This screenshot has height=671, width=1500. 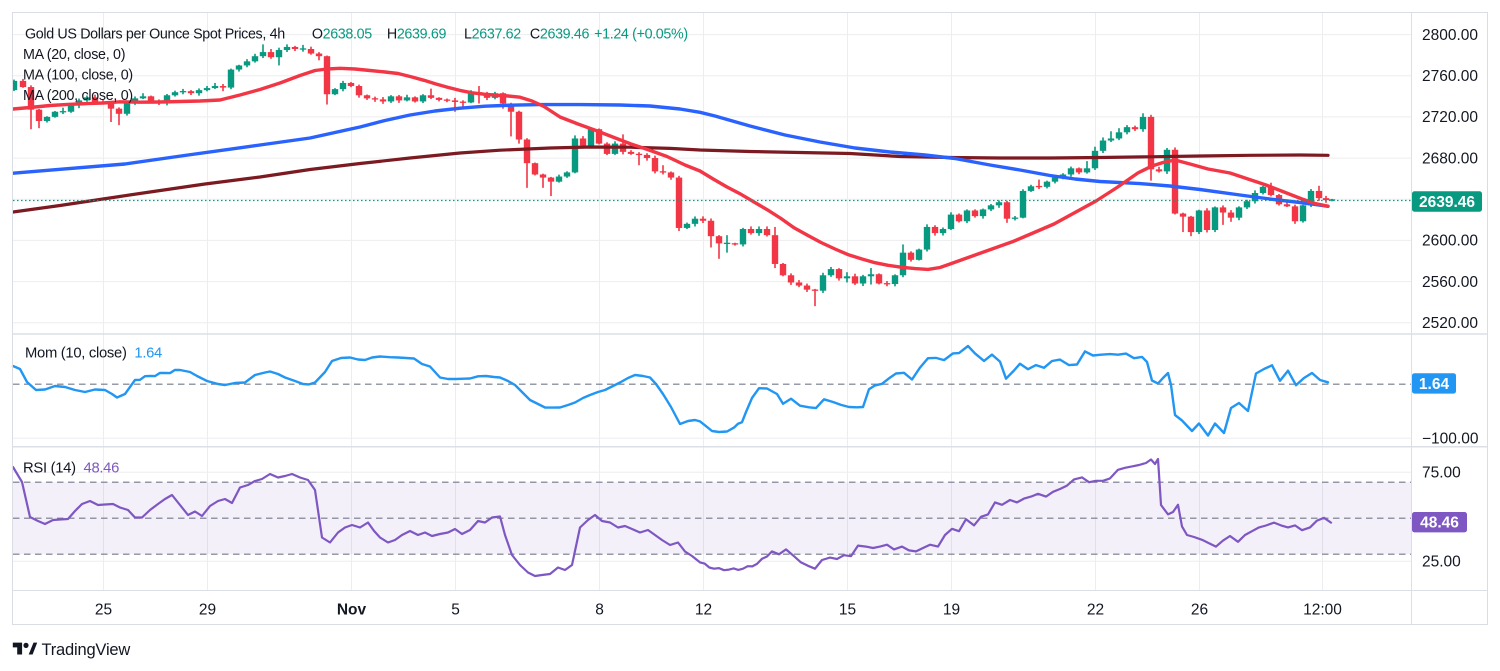 I want to click on svg-text: MA (20, close, 0), so click(x=74, y=55).